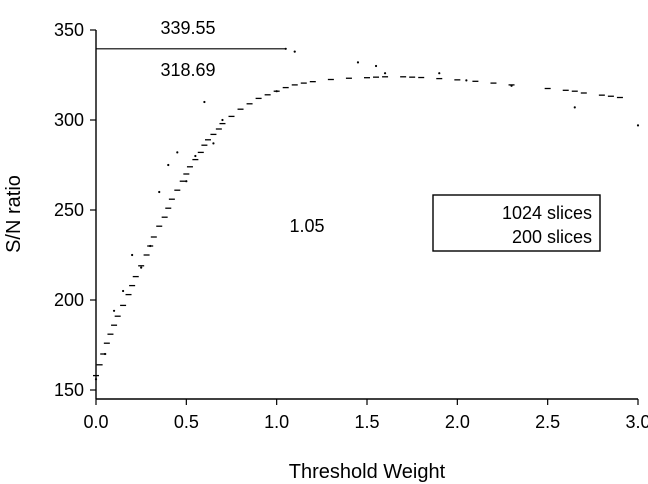 Image resolution: width=648 pixels, height=484 pixels. Describe the element at coordinates (306, 226) in the screenshot. I see `annotation-threshold-value: 1.05` at that location.